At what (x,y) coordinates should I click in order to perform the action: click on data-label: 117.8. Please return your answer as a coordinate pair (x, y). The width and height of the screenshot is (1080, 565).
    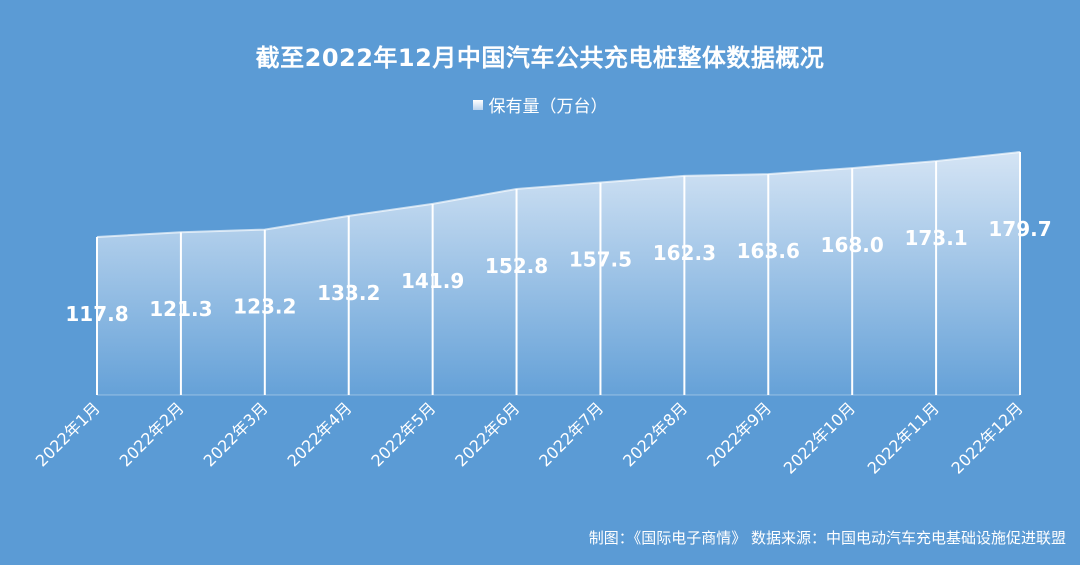
    Looking at the image, I should click on (96, 314).